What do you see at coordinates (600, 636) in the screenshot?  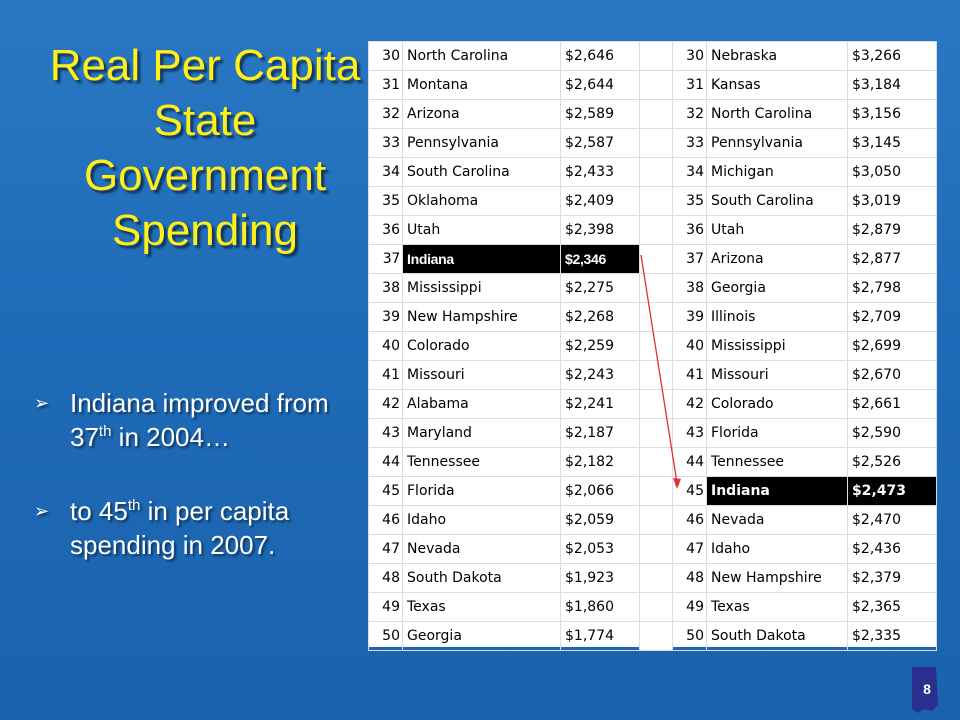 I see `left-amount-cell: $1,774` at bounding box center [600, 636].